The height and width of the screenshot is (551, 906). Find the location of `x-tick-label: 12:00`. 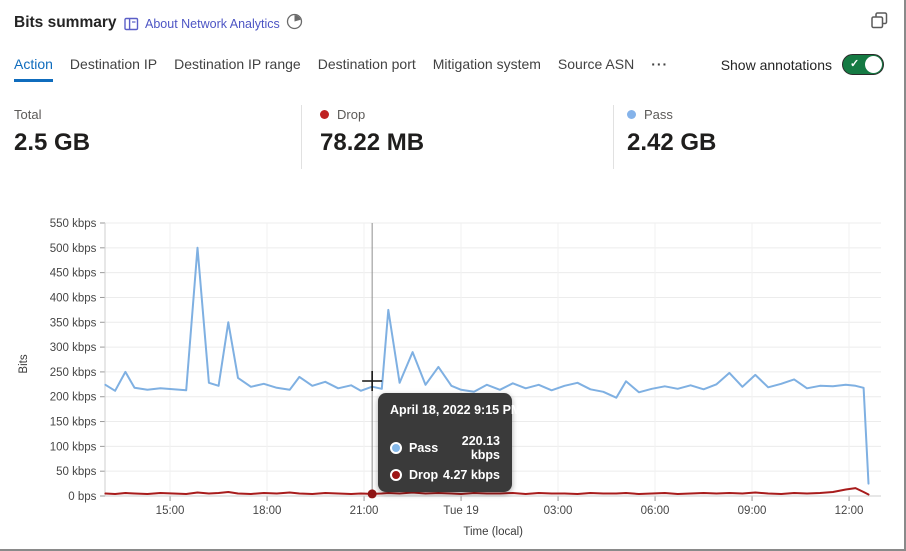

x-tick-label: 12:00 is located at coordinates (849, 511).